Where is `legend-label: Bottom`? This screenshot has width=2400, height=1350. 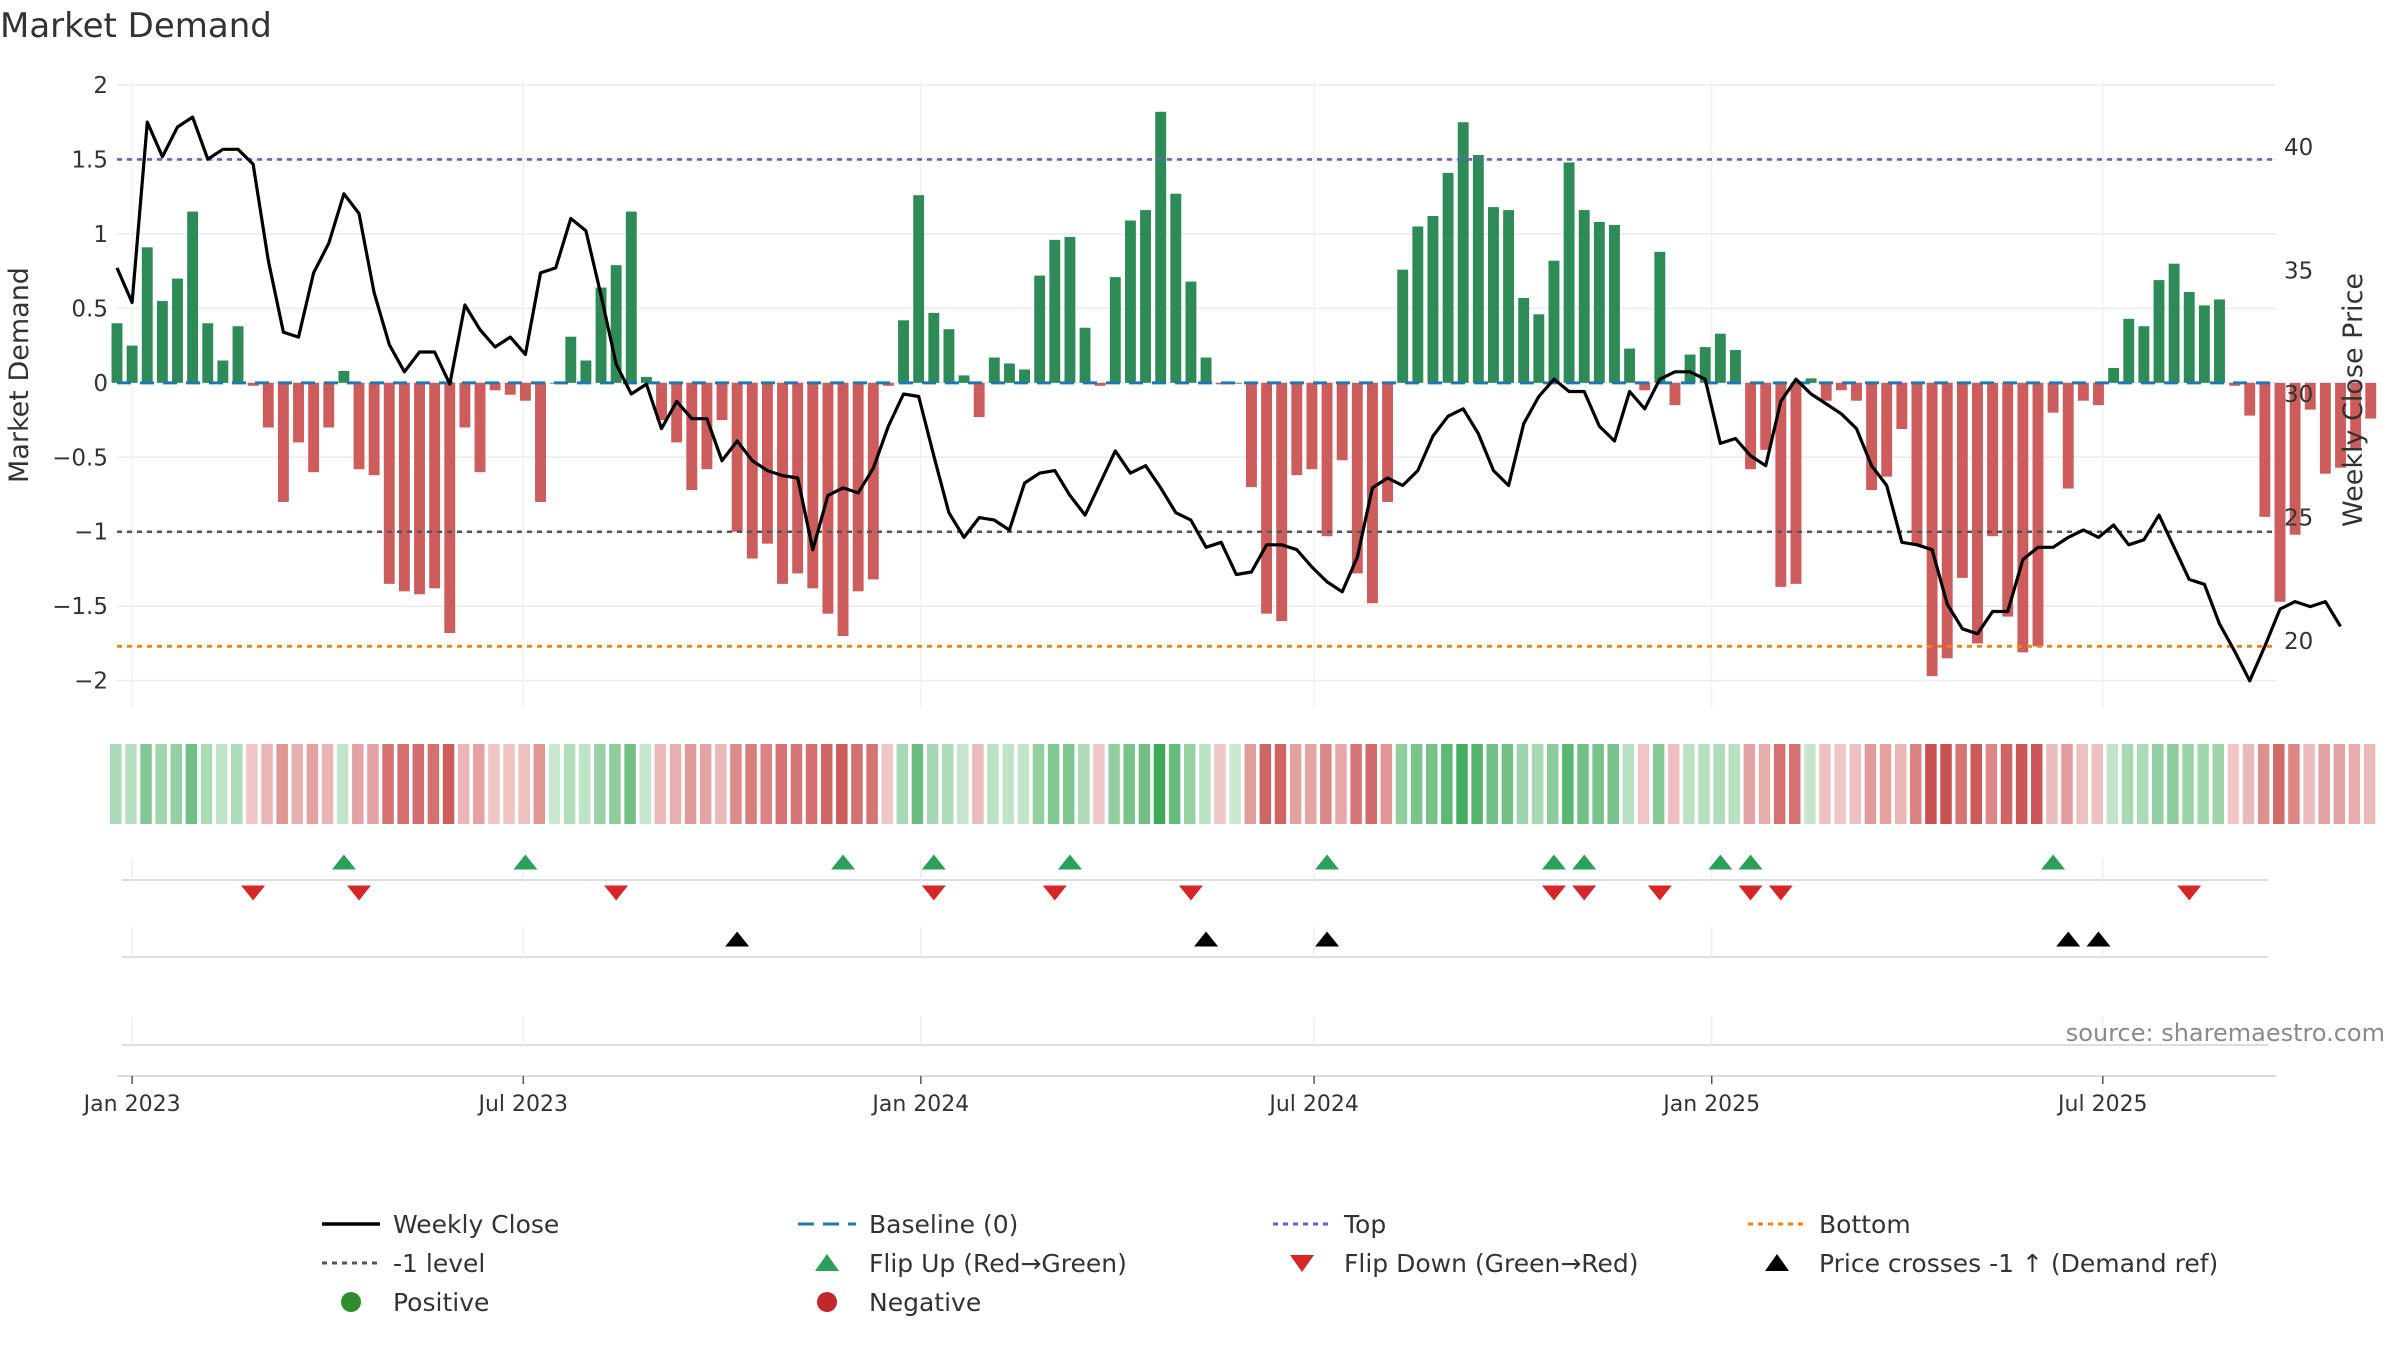
legend-label: Bottom is located at coordinates (1865, 1224).